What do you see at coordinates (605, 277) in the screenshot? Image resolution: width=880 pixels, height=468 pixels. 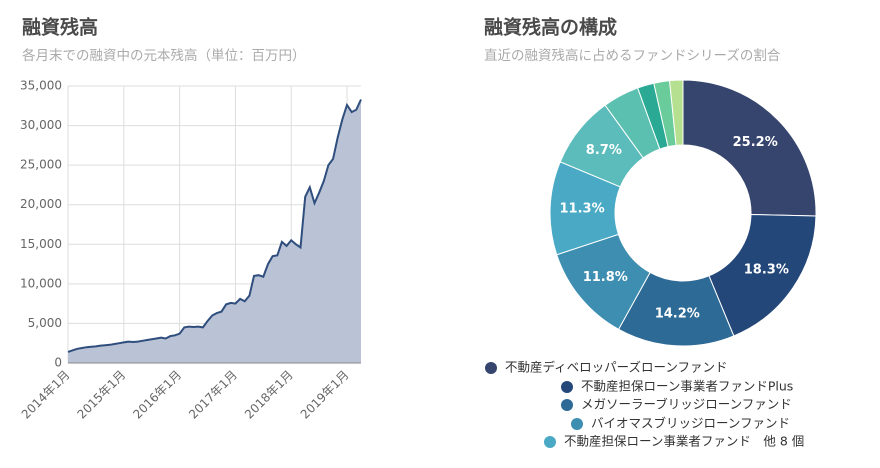 I see `slice-label: 11.8%` at bounding box center [605, 277].